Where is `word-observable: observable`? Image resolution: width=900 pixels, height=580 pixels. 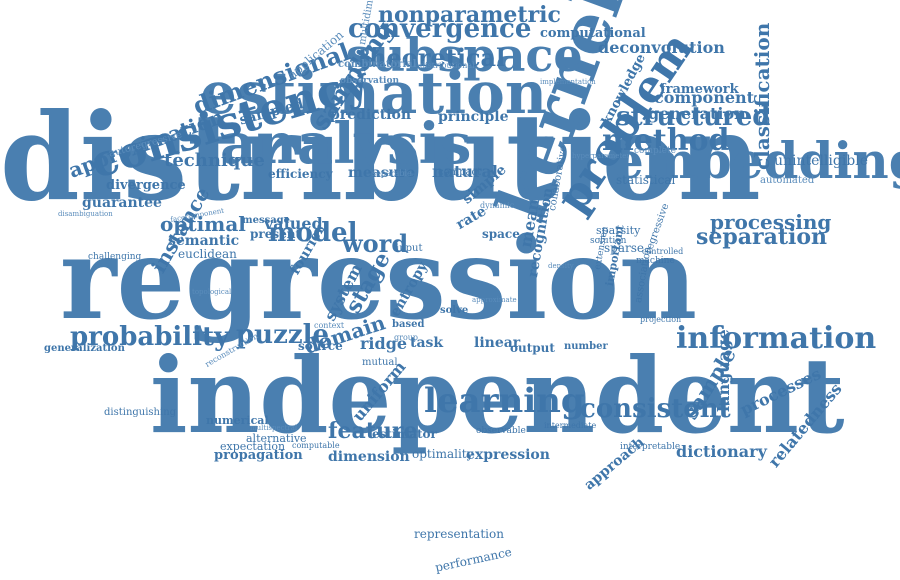
word-observable: observable is located at coordinates (501, 431).